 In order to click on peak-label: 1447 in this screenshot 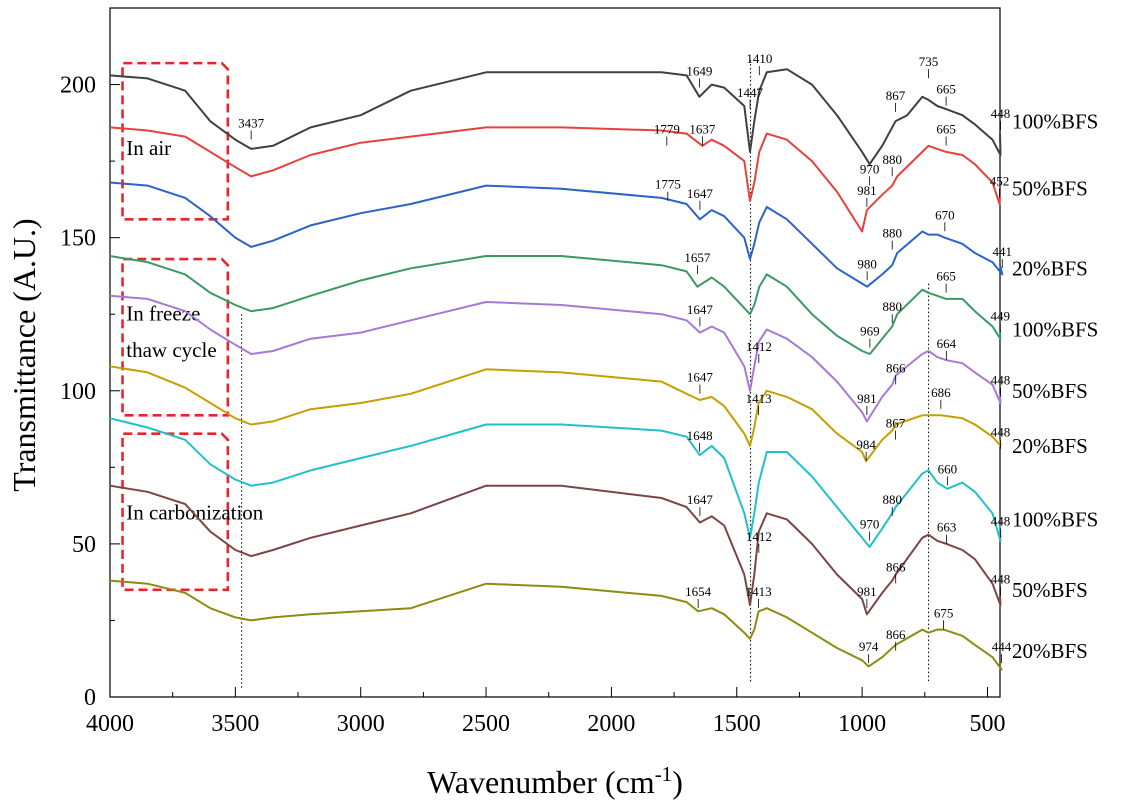, I will do `click(750, 92)`.